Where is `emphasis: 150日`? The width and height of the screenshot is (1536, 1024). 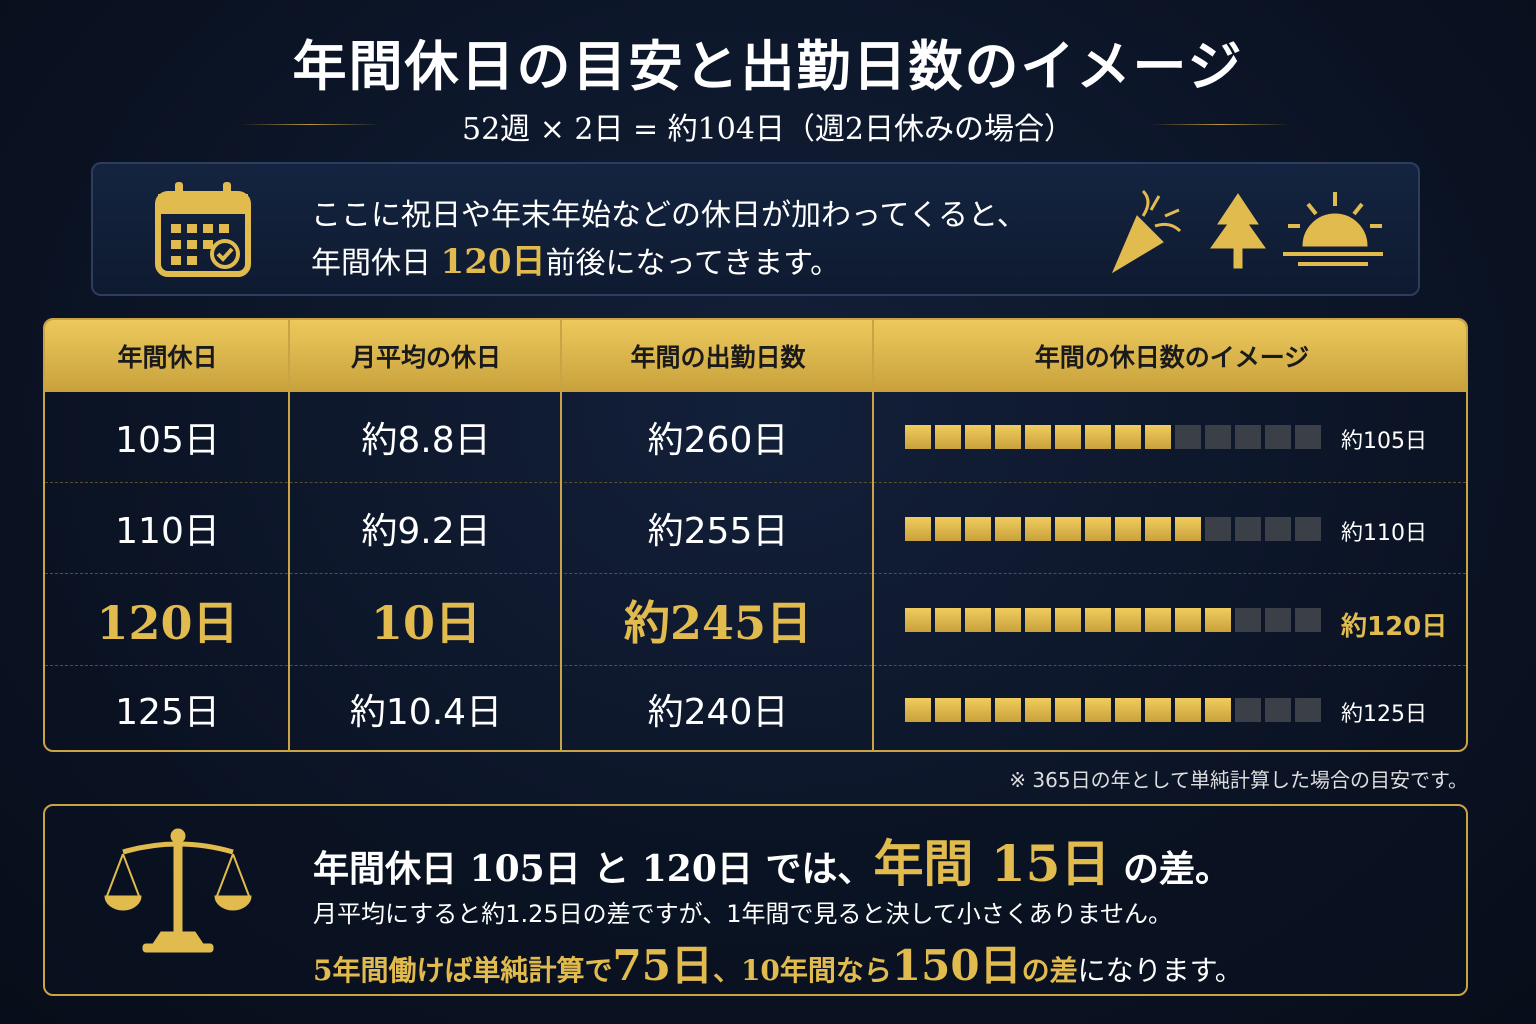
emphasis: 150日 is located at coordinates (956, 965).